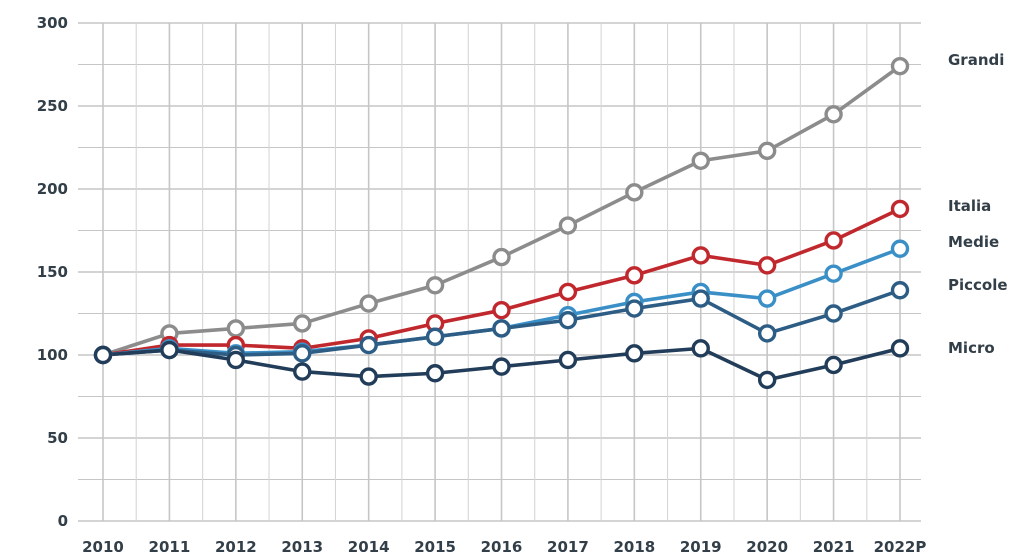 This screenshot has height=559, width=1024. I want to click on x-tick-label: 2014, so click(369, 547).